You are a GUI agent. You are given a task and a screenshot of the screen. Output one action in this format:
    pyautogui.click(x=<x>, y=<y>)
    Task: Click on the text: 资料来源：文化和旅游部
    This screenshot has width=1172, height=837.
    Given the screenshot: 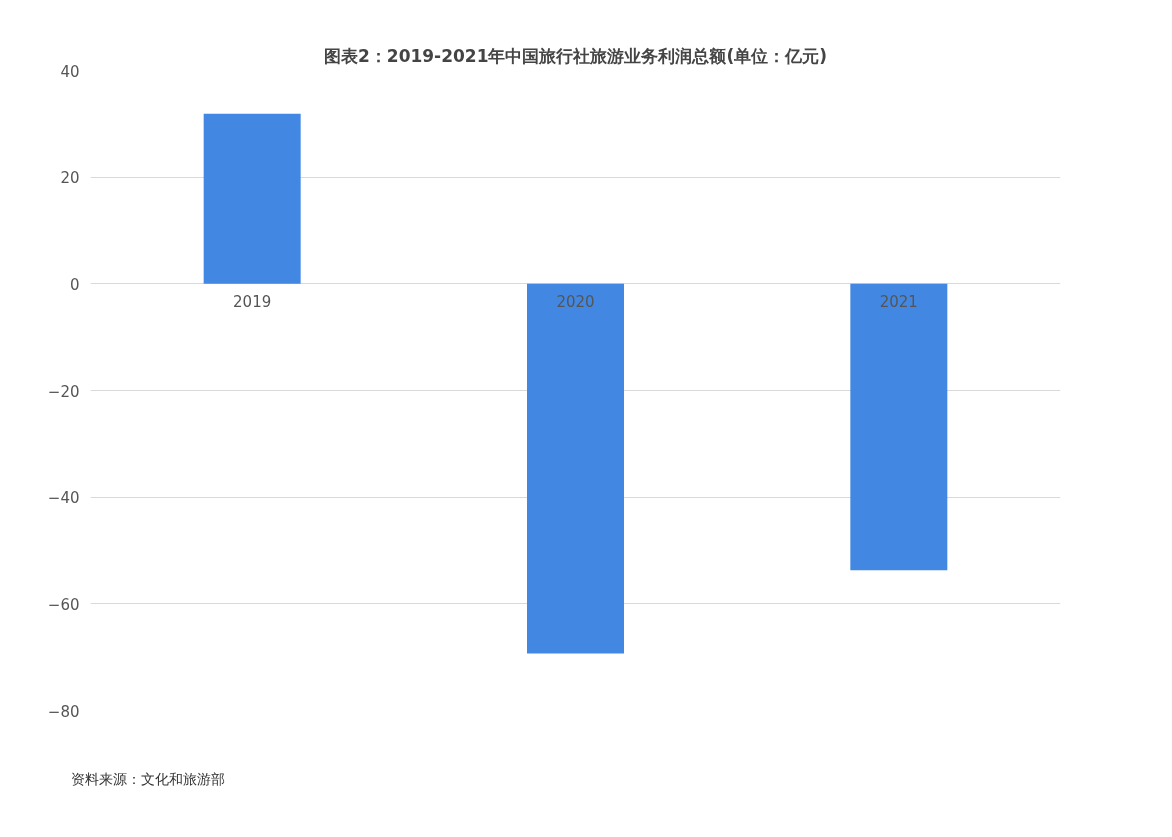 What is the action you would take?
    pyautogui.click(x=147, y=778)
    